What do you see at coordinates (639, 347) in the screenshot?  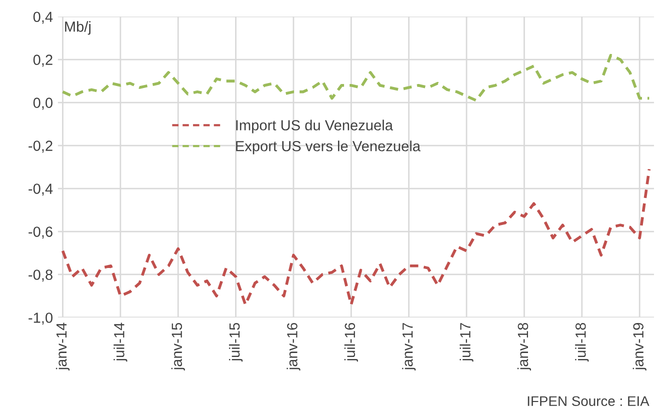 I see `x-tick-label: janv-19` at bounding box center [639, 347].